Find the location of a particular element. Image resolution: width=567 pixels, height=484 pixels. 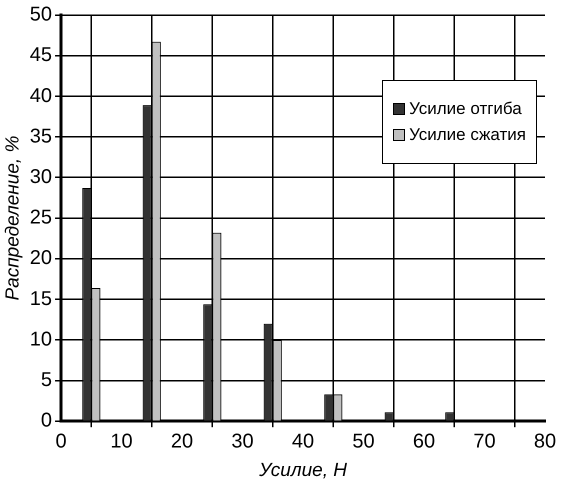

y-tick-label: 20 is located at coordinates (41, 258).